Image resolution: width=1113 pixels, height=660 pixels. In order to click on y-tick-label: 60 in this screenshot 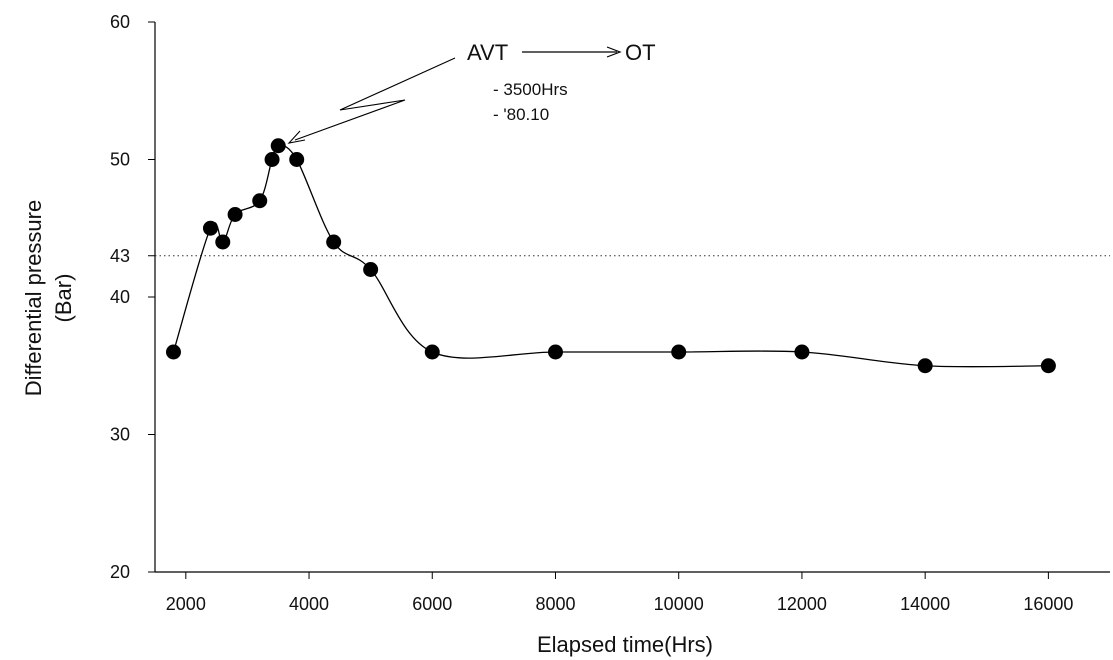, I will do `click(120, 22)`.